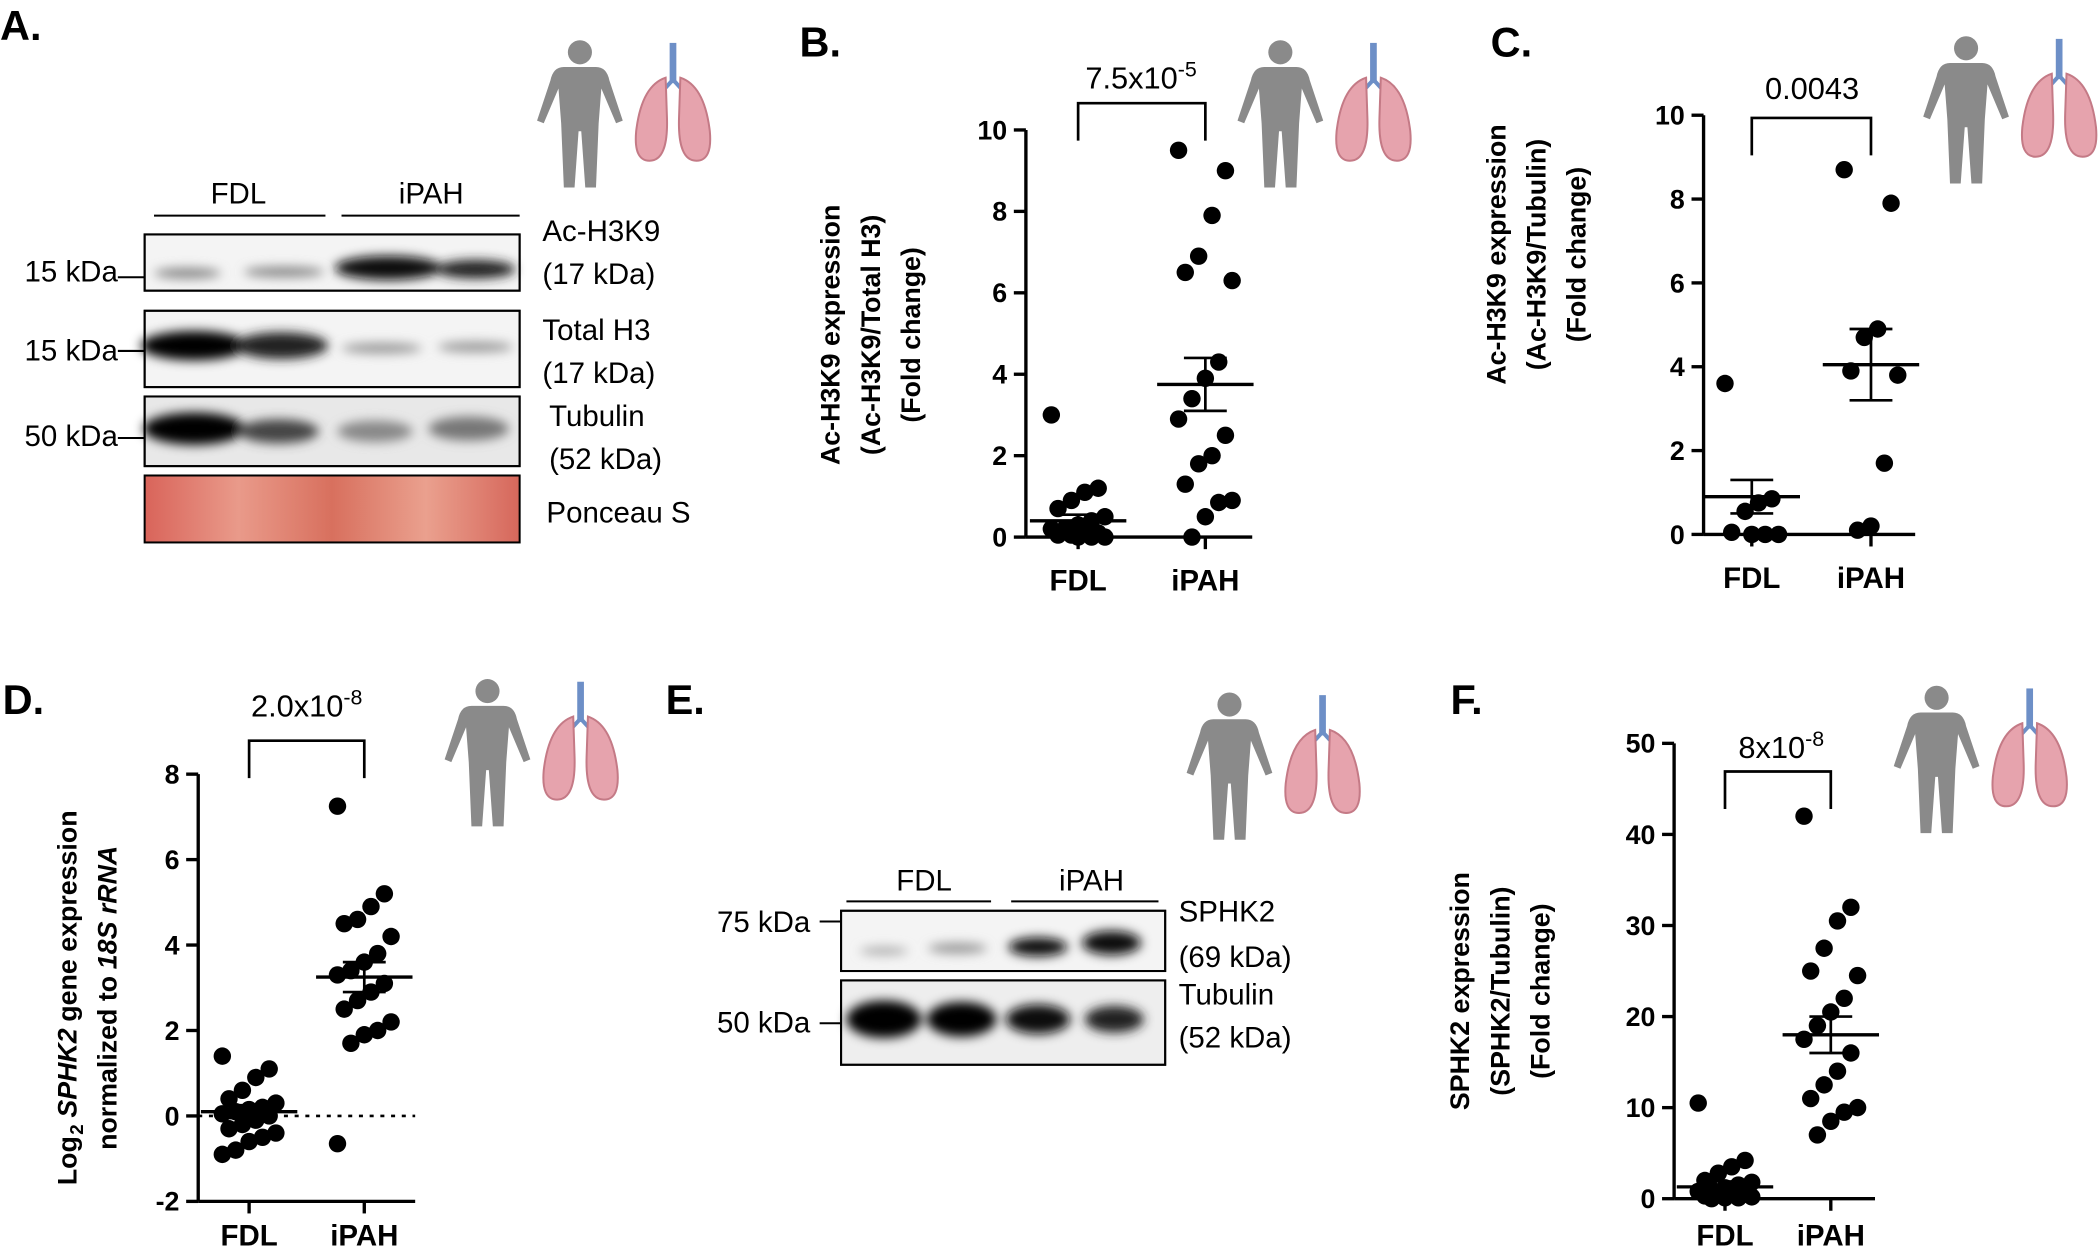 The image size is (2100, 1255). Describe the element at coordinates (1577, 254) in the screenshot. I see `y-axis-label: (Fold change)` at that location.